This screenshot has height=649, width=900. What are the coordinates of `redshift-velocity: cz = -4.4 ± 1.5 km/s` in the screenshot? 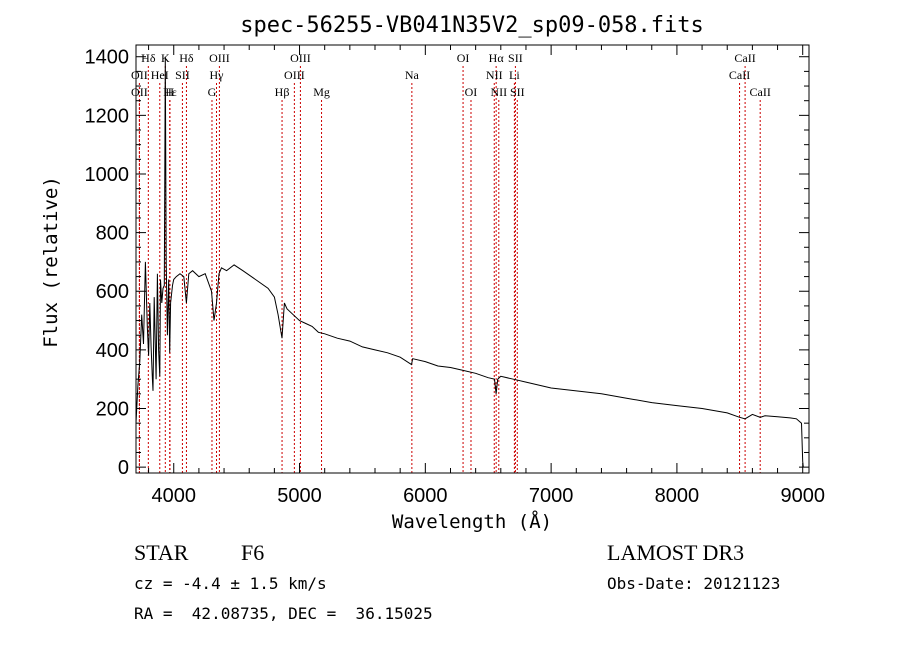 It's located at (230, 583).